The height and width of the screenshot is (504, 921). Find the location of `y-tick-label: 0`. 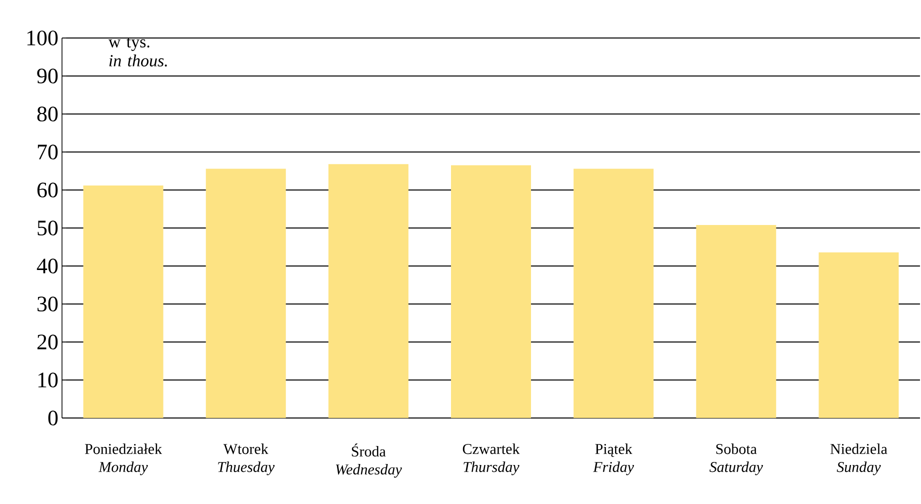

y-tick-label: 0 is located at coordinates (53, 418).